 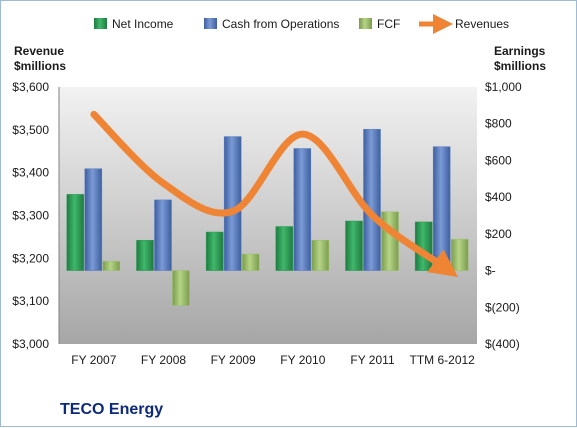 What do you see at coordinates (233, 360) in the screenshot?
I see `category-label: FY 2009` at bounding box center [233, 360].